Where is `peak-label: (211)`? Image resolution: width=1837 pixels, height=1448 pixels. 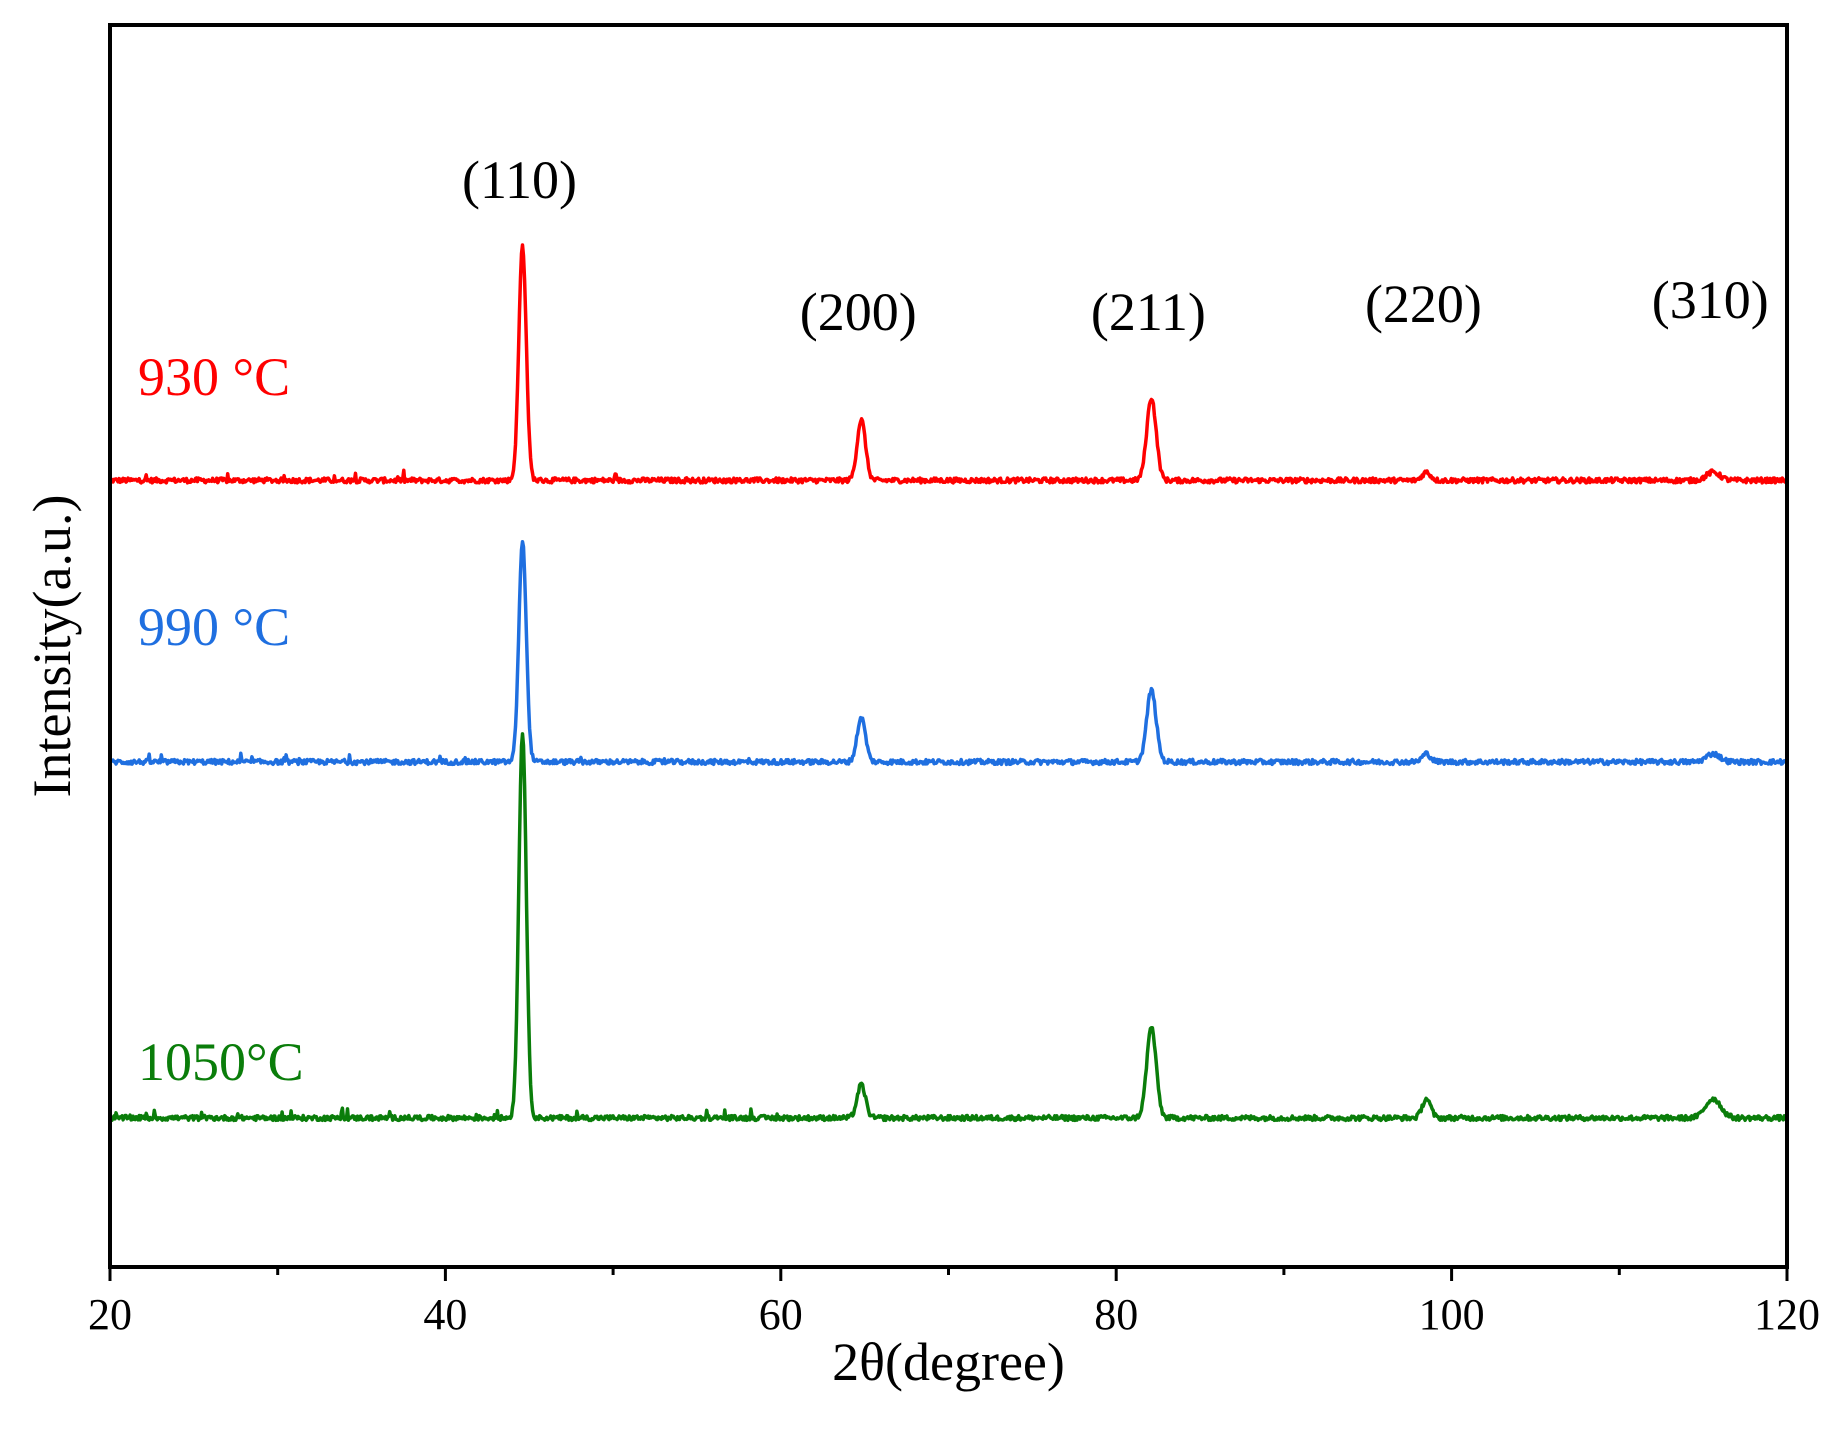 peak-label: (211) is located at coordinates (1148, 312).